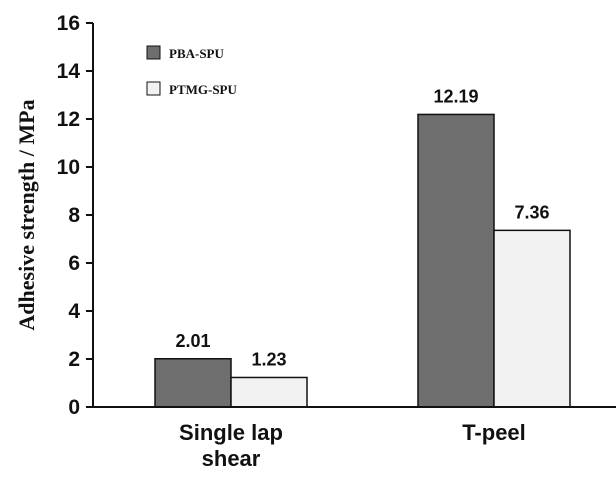  I want to click on y-tick-label: 2, so click(74, 359).